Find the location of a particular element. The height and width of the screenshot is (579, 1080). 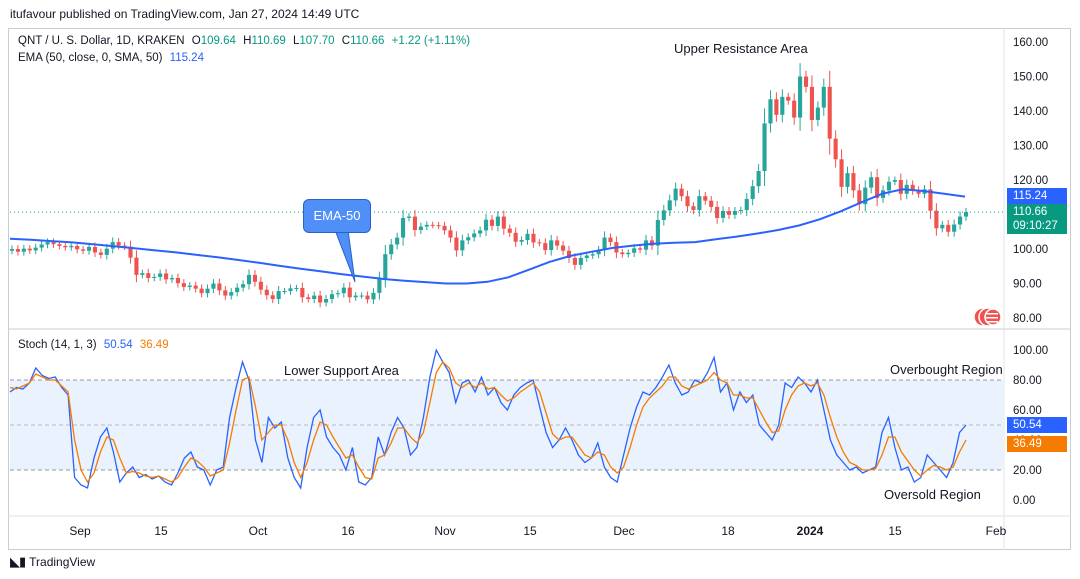

stoch-tick-label: 80.00 is located at coordinates (1027, 381).